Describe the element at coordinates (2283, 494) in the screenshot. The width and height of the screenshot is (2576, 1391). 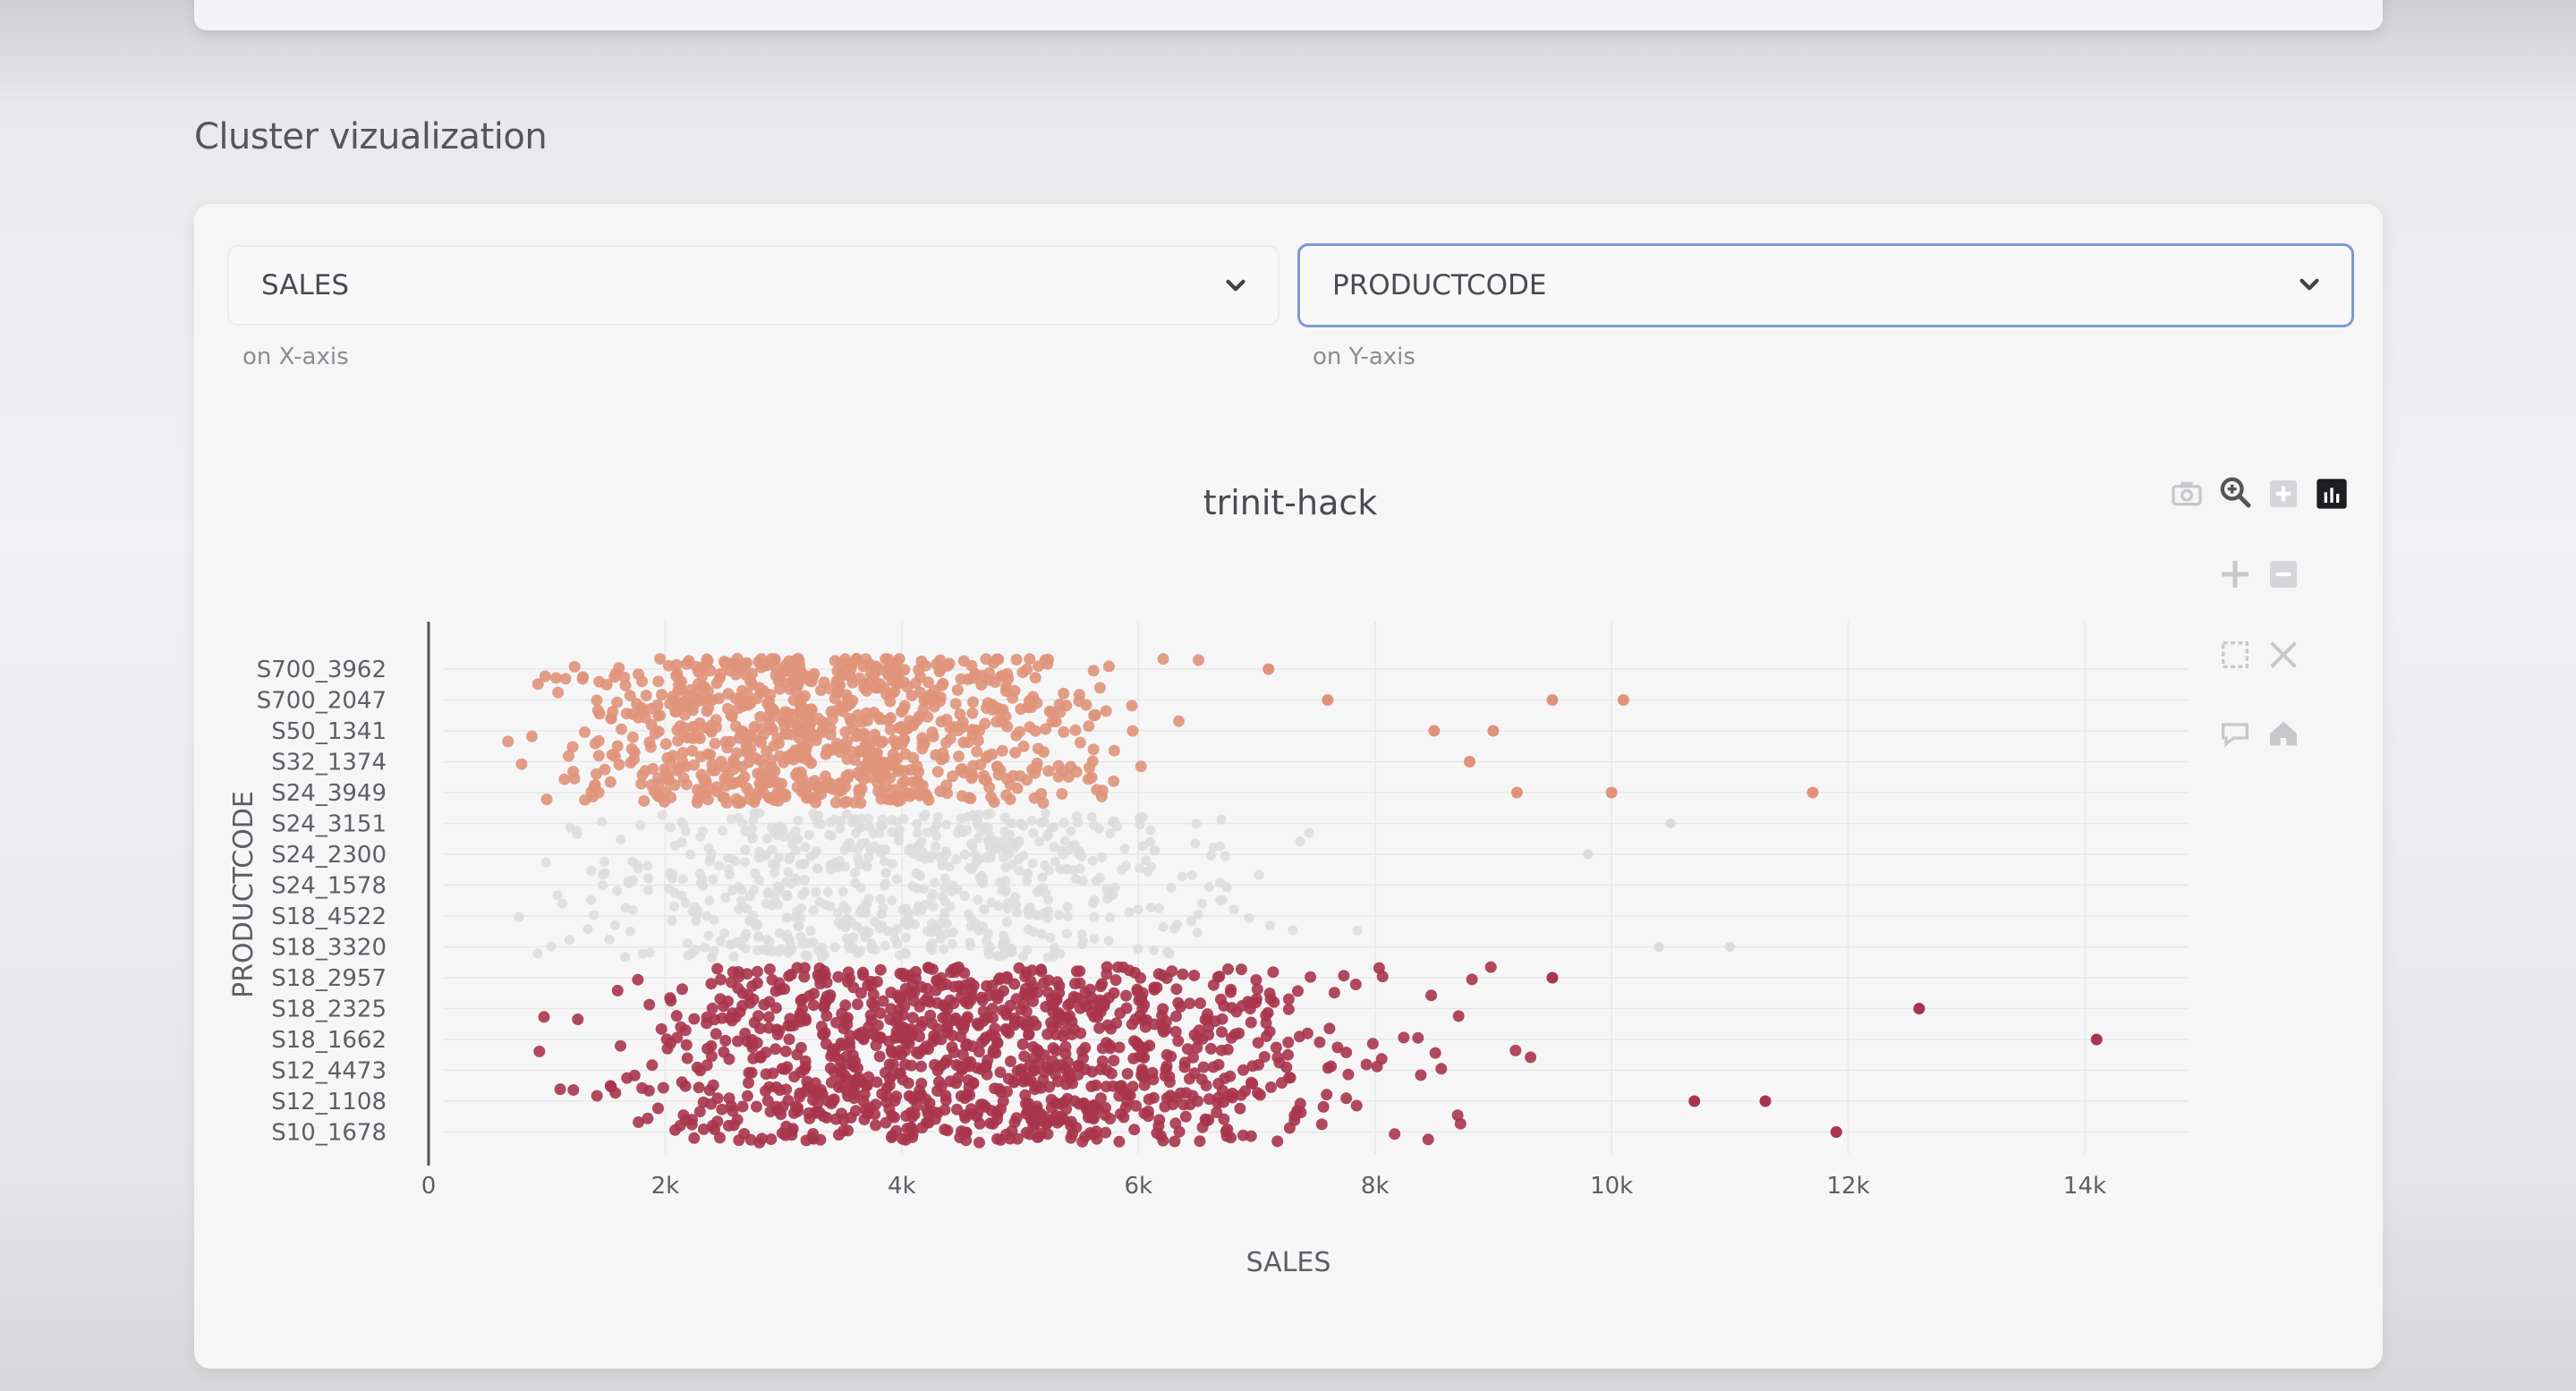
I see `zoom-in-icon` at that location.